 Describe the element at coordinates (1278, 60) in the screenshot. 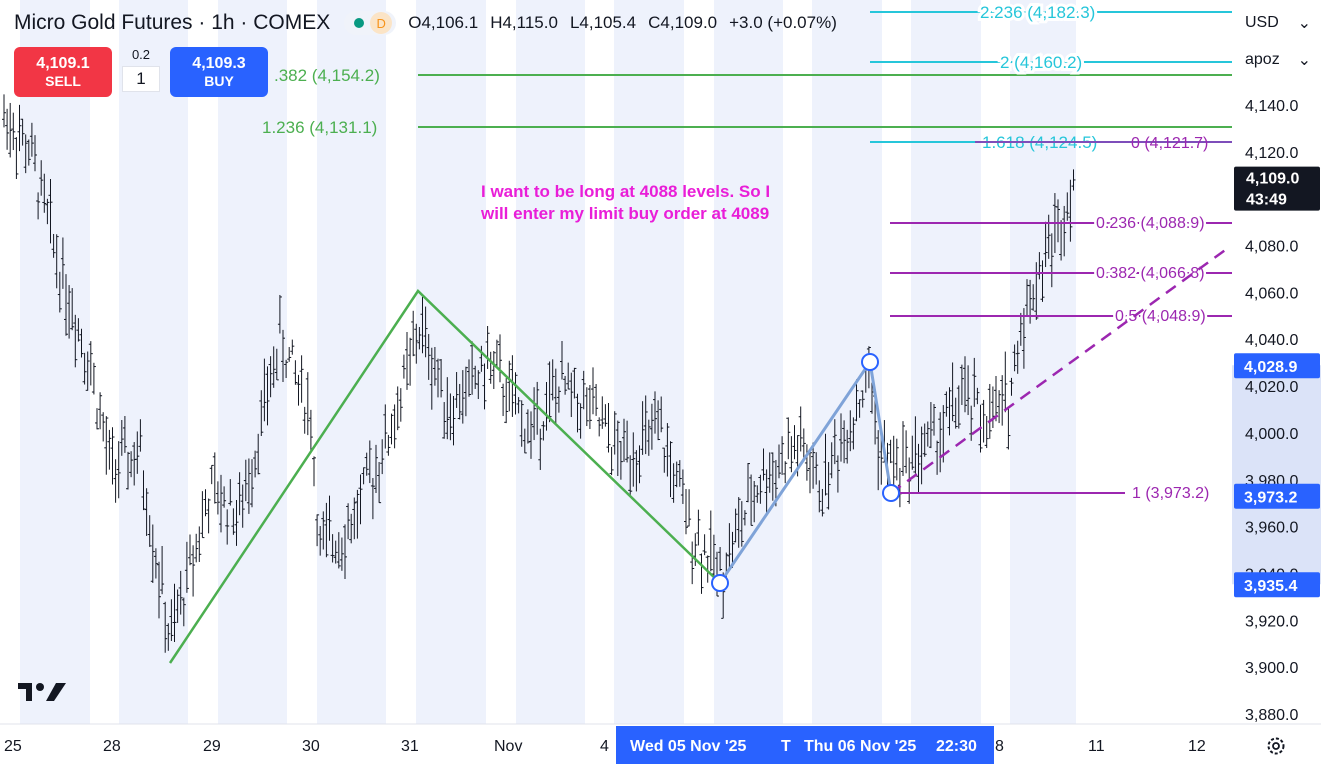

I see `unit-select: apoz ⌄` at that location.